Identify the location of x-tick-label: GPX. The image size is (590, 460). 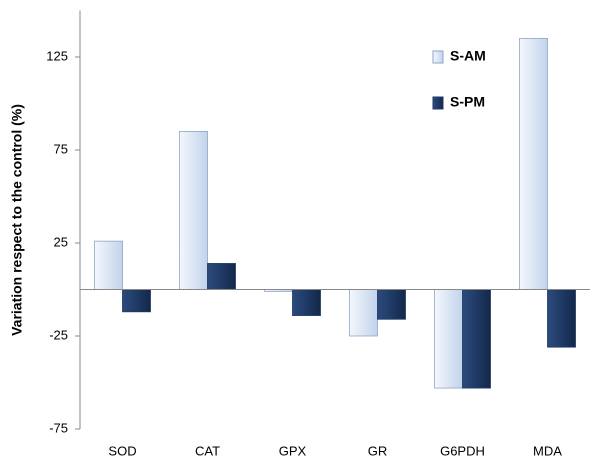
(293, 450).